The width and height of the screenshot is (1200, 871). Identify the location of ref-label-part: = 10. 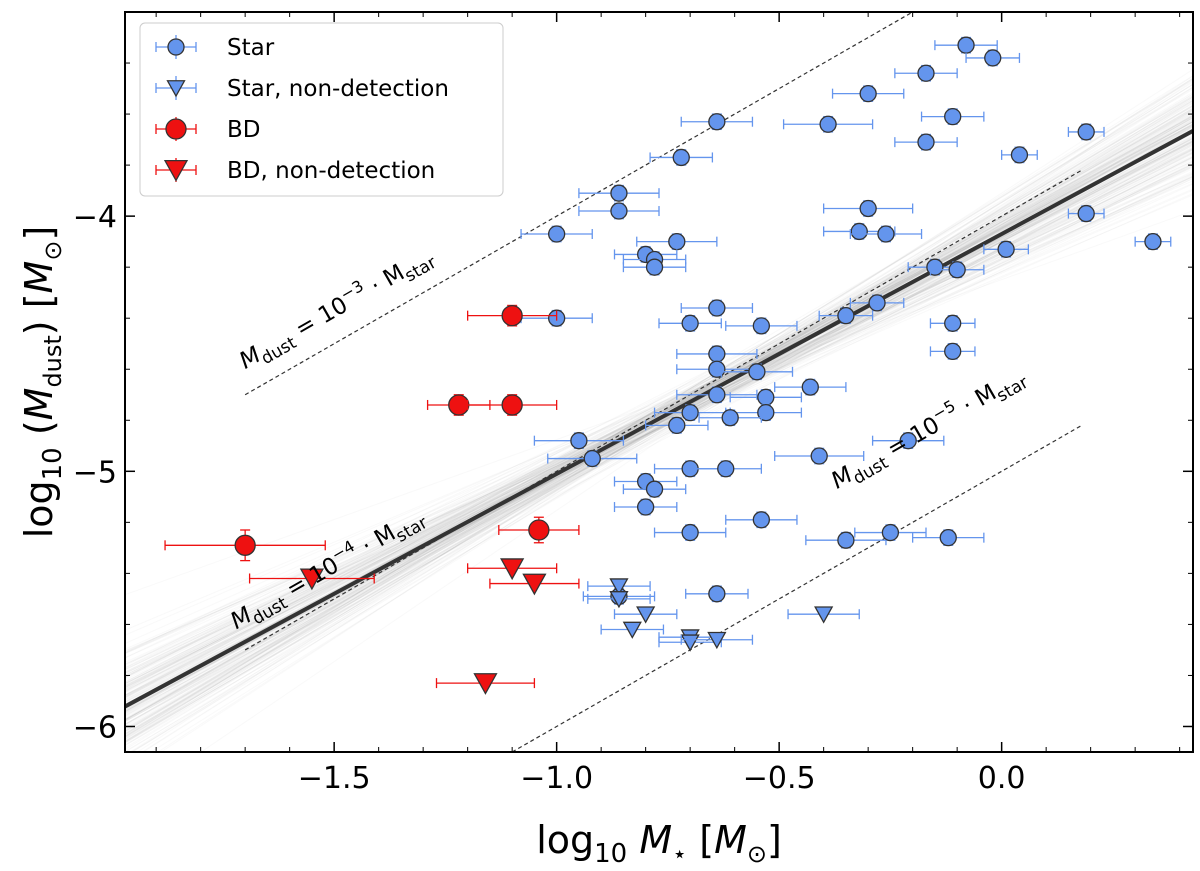
(910, 439).